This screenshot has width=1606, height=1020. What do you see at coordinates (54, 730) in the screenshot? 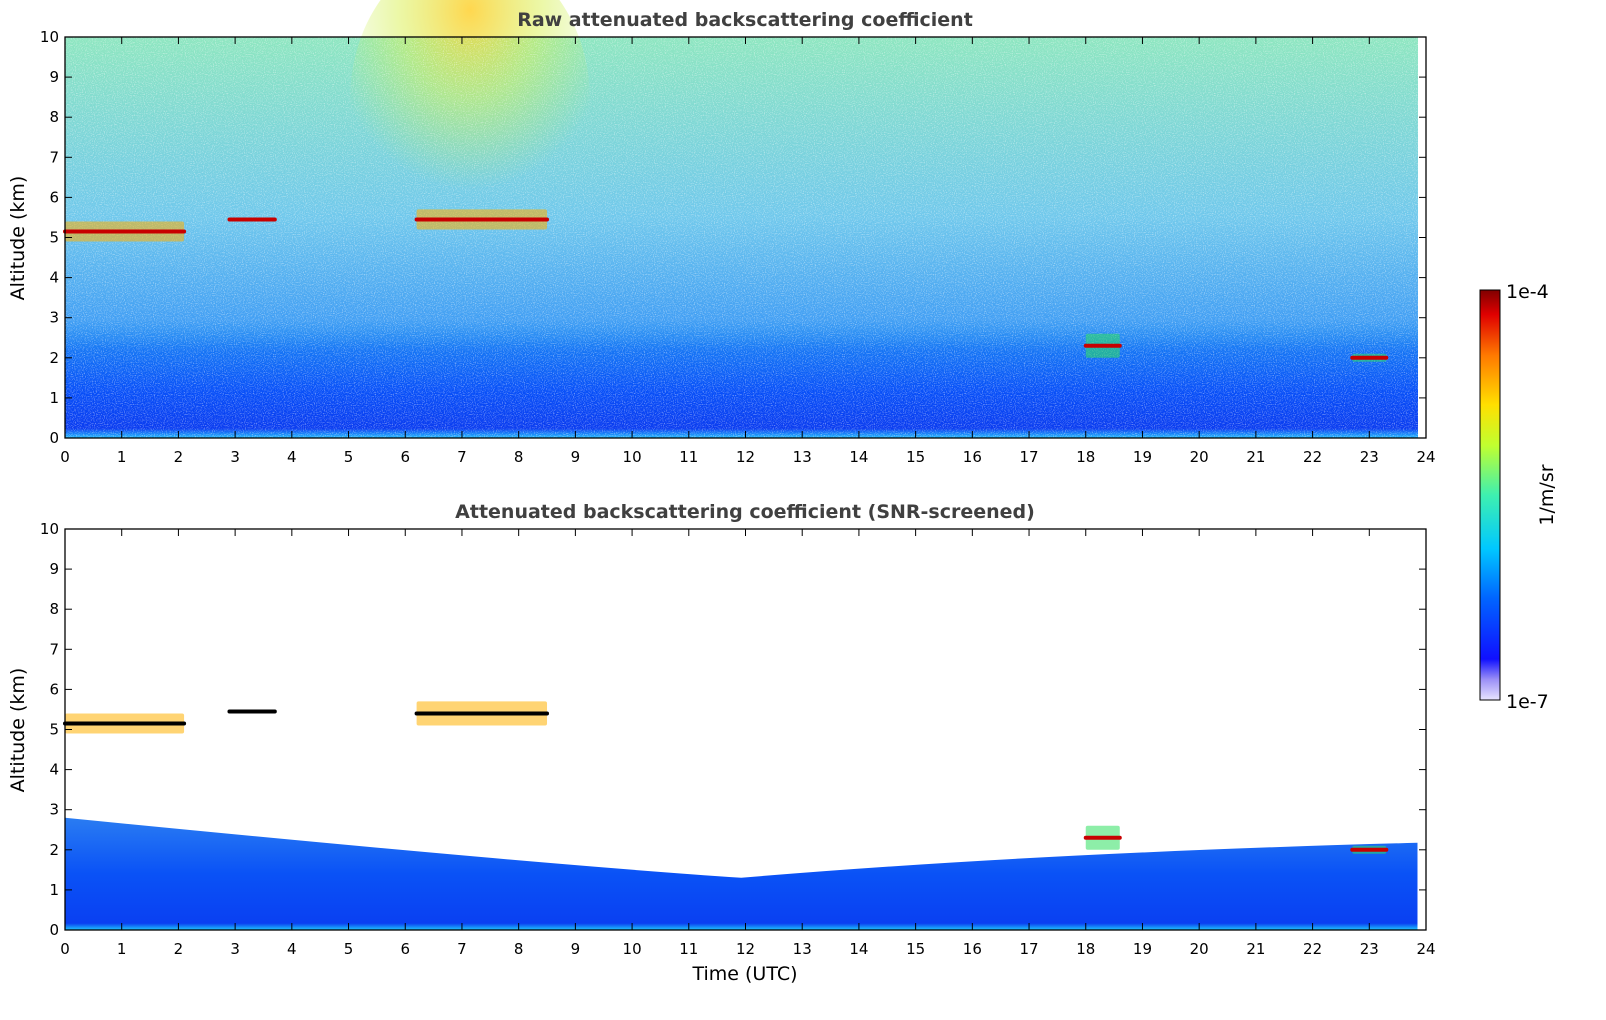
I see `snr-y-tick-label: 5` at bounding box center [54, 730].